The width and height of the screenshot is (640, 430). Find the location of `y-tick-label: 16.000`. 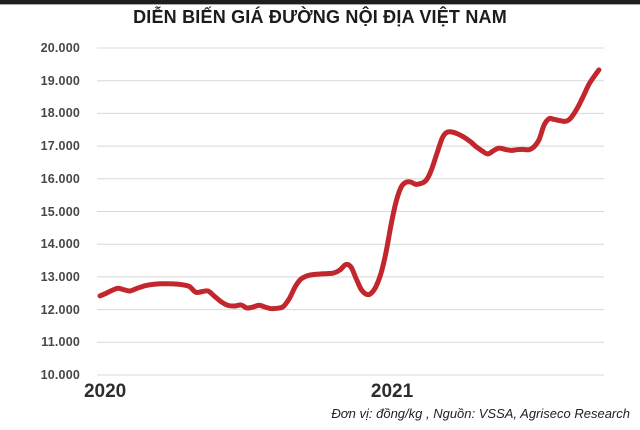

y-tick-label: 16.000 is located at coordinates (60, 178).